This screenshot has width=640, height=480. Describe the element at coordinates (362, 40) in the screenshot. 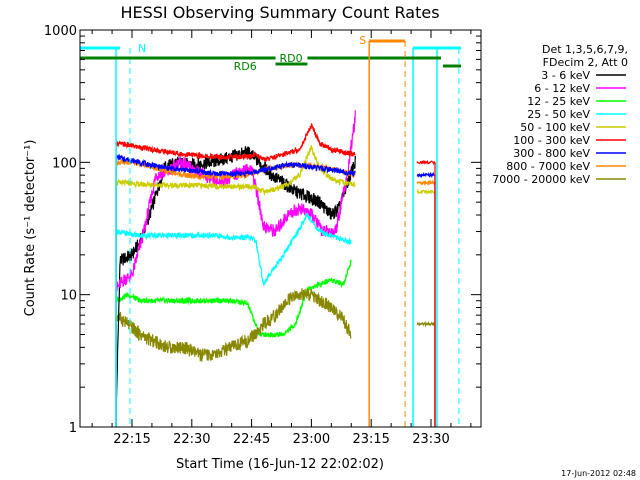

I see `saa-label: S` at that location.